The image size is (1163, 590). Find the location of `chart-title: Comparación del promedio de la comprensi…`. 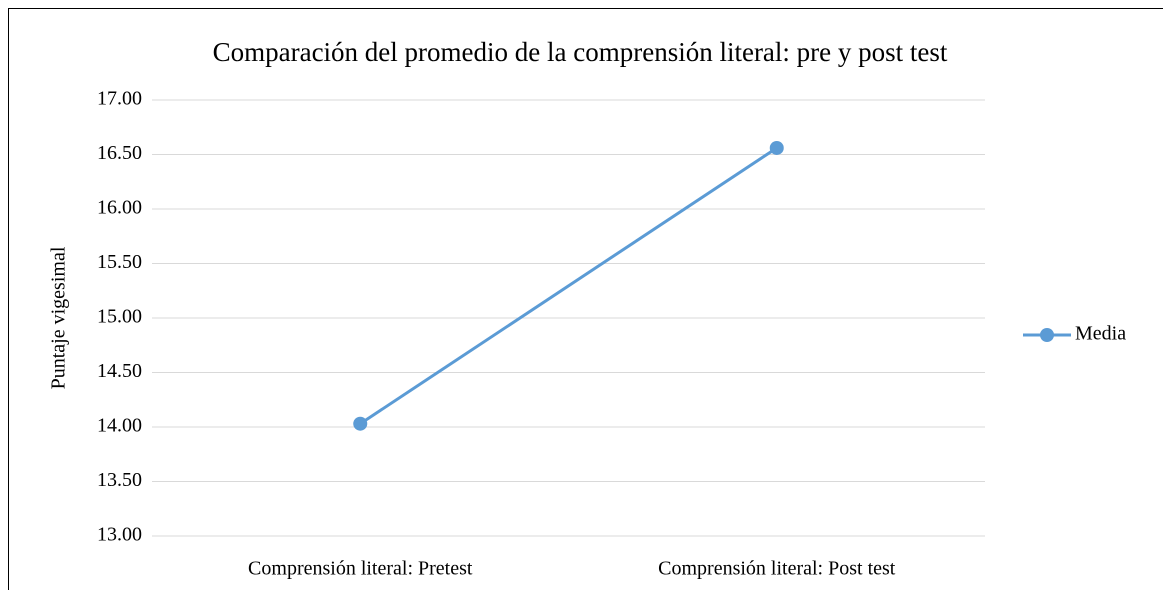

chart-title: Comparación del promedio de la comprensi… is located at coordinates (580, 52).